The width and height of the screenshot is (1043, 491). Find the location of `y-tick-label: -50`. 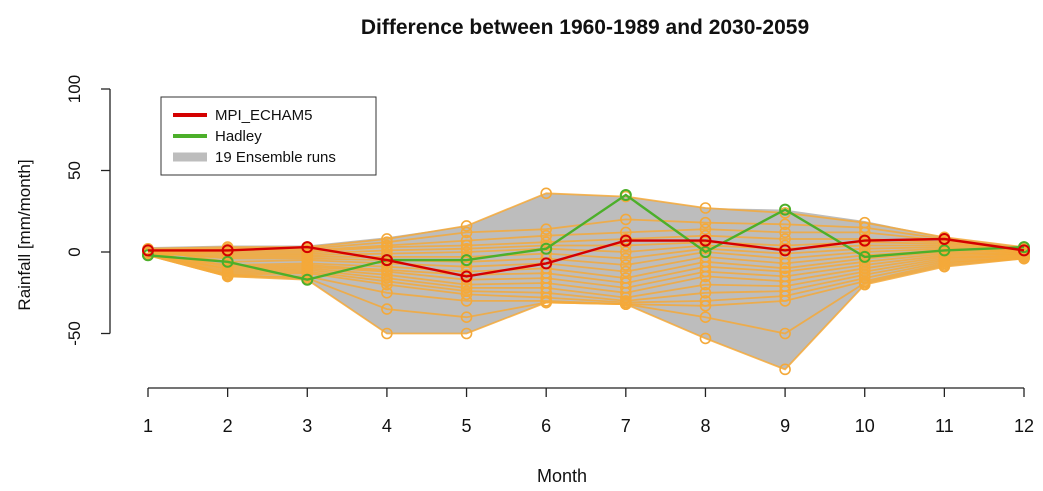

y-tick-label: -50 is located at coordinates (74, 333).